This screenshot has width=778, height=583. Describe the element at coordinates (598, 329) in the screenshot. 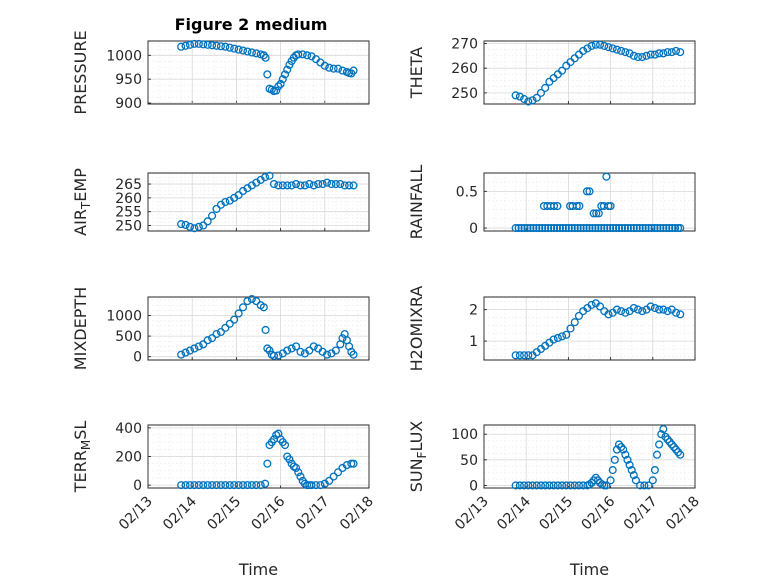

I see `data-series` at that location.